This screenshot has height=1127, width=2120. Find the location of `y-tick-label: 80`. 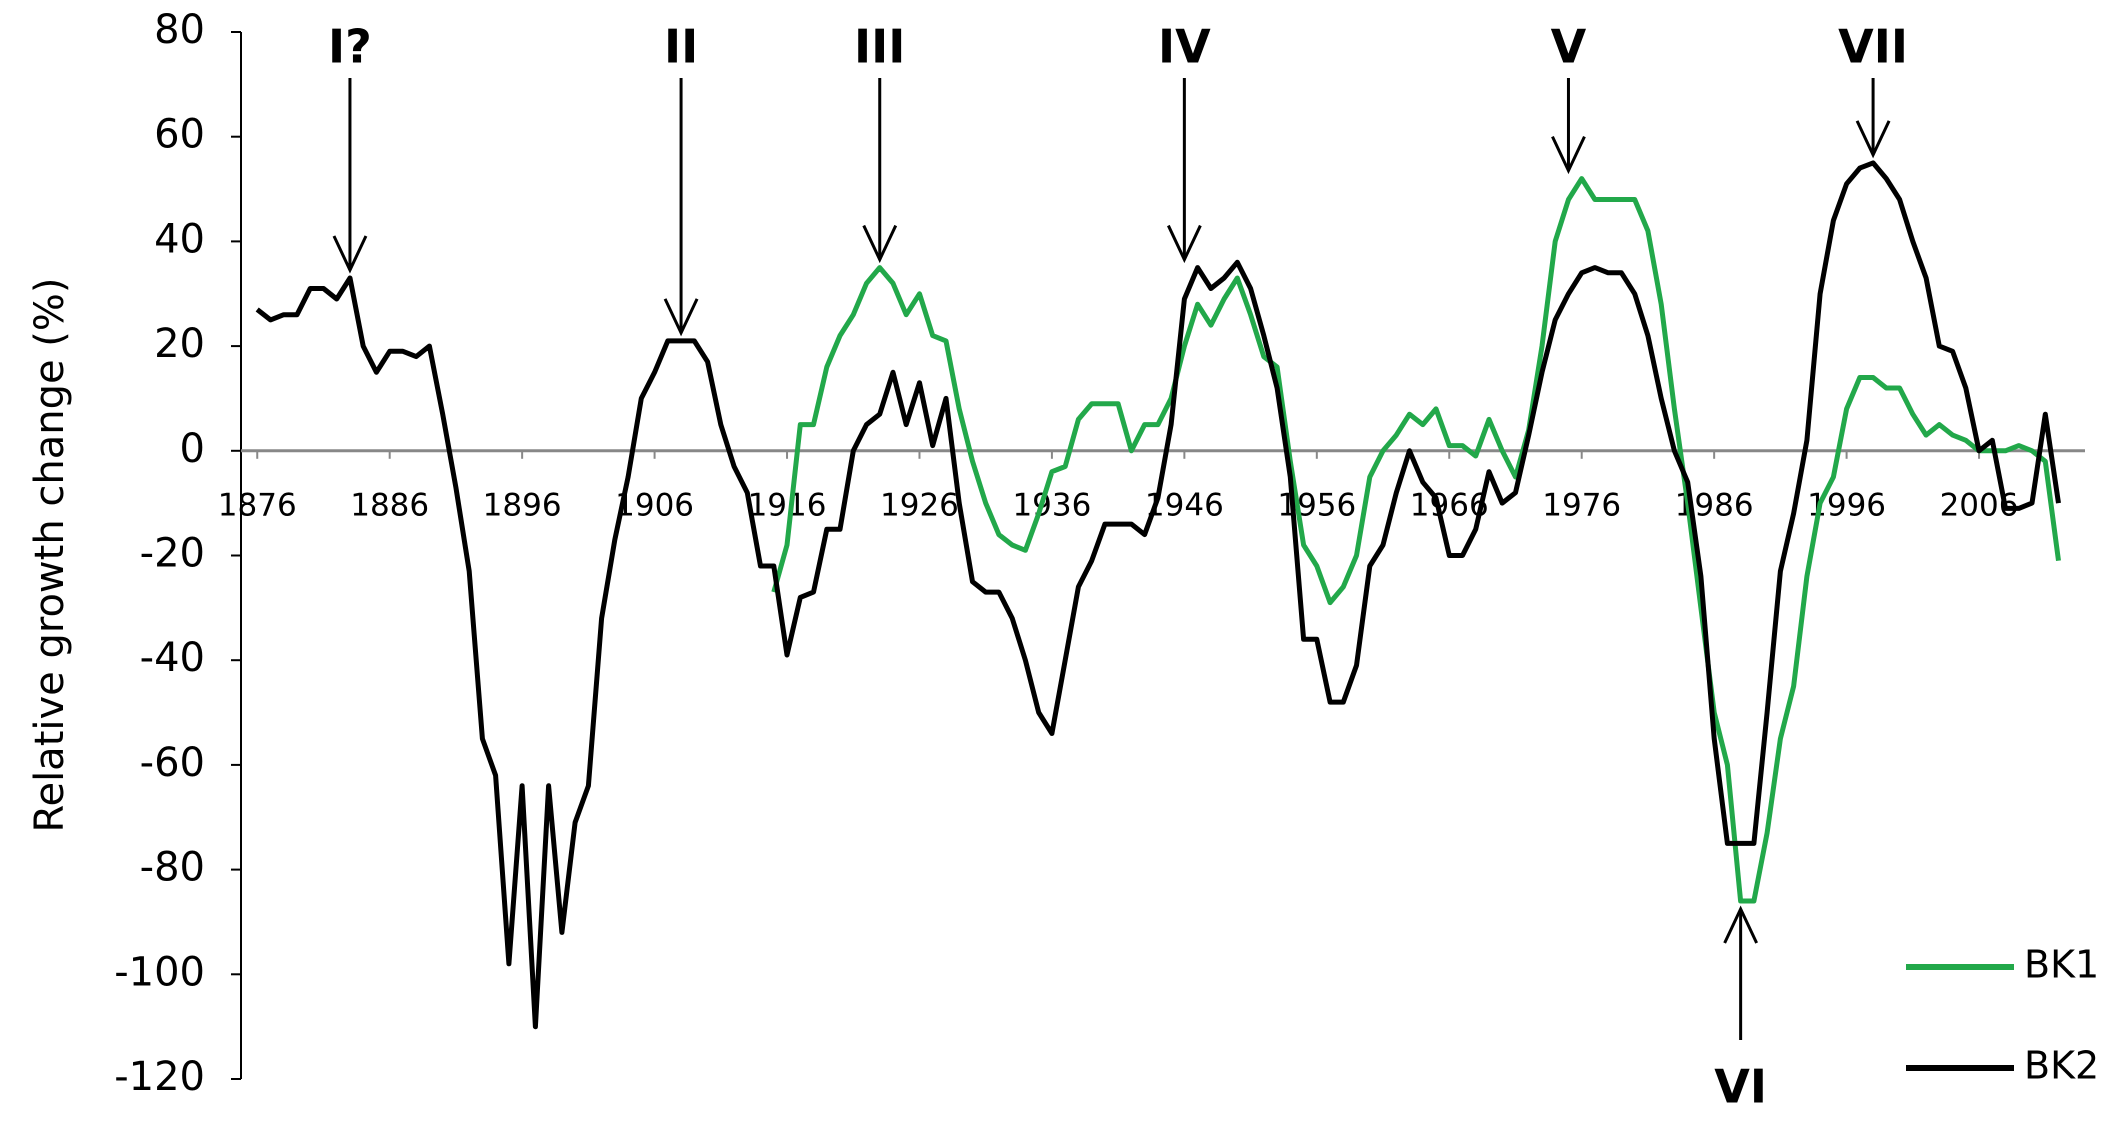

y-tick-label: 80 is located at coordinates (179, 30).